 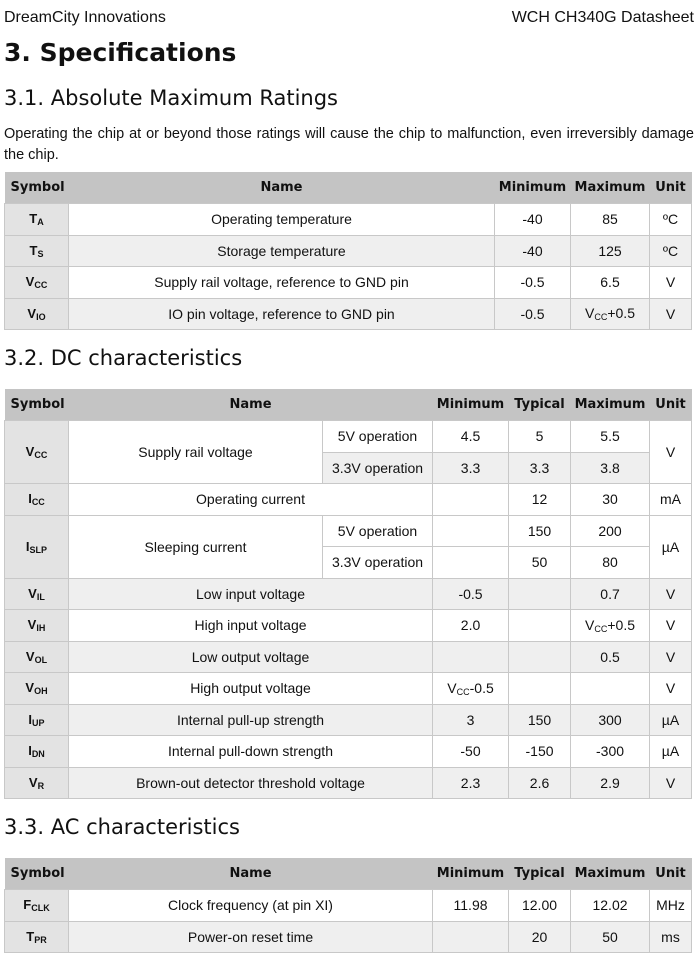 What do you see at coordinates (471, 436) in the screenshot?
I see `min-cell: 4.5` at bounding box center [471, 436].